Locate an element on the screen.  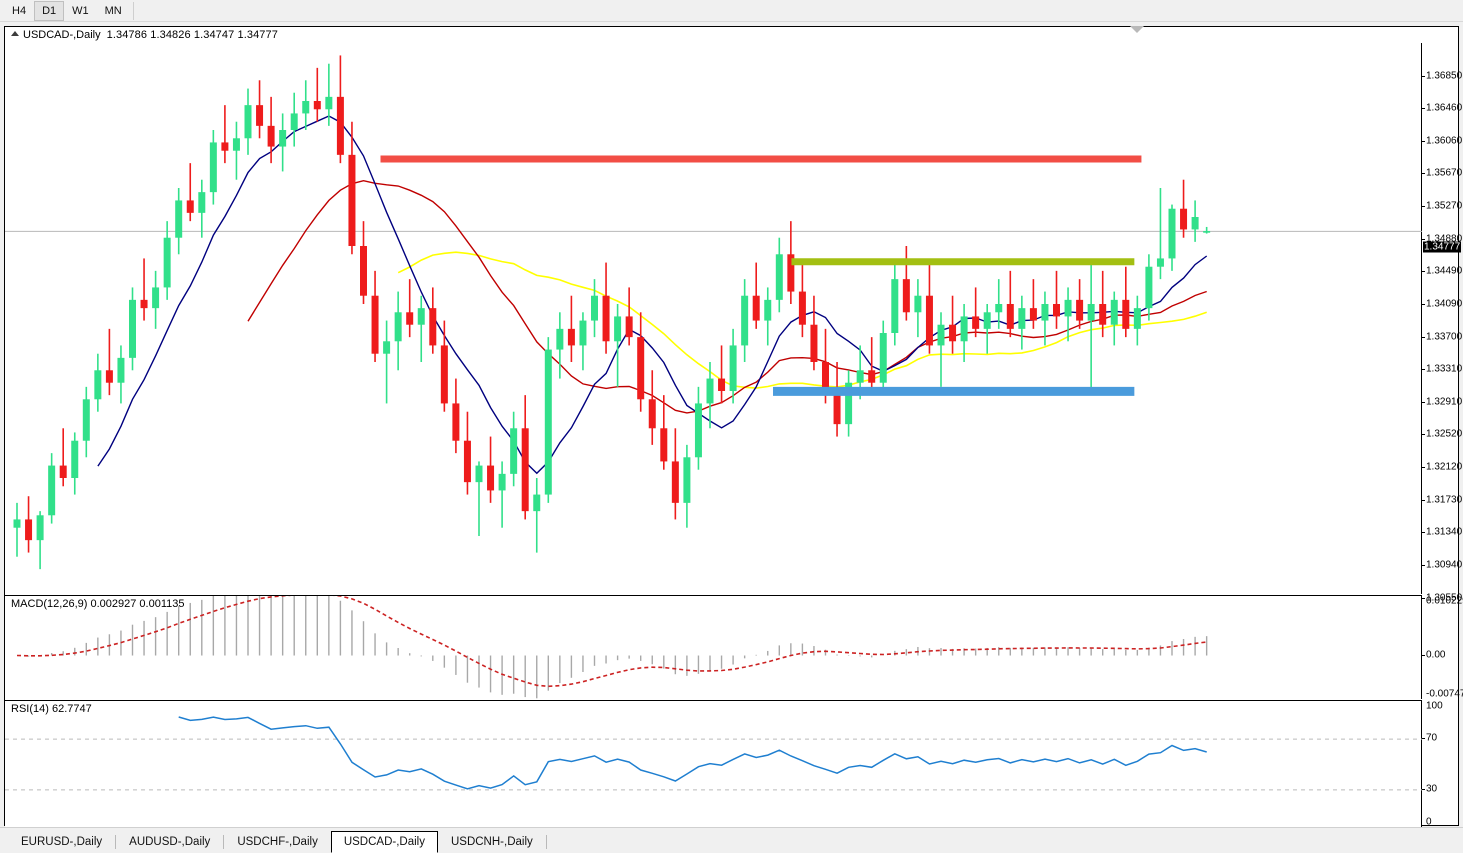
rsi-tick-label: 30 is located at coordinates (1432, 789).